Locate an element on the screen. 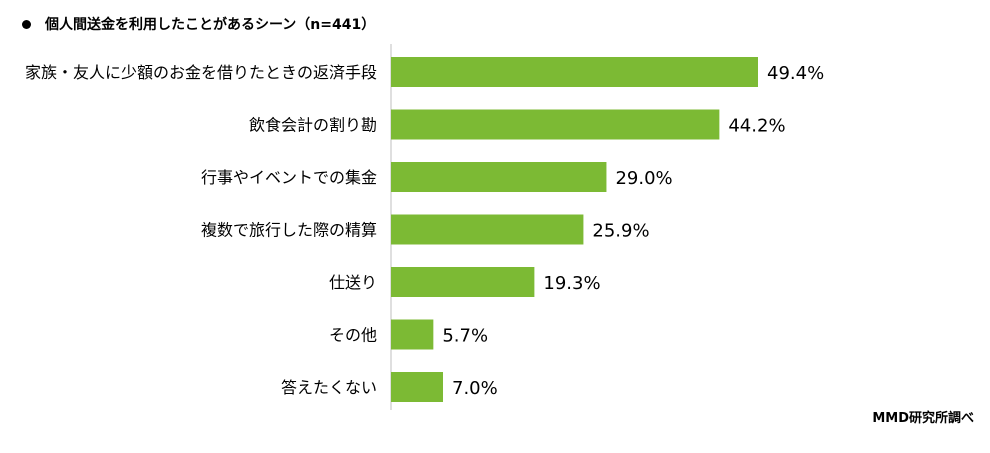  category-label: 複数で旅行した際の精算 is located at coordinates (289, 230).